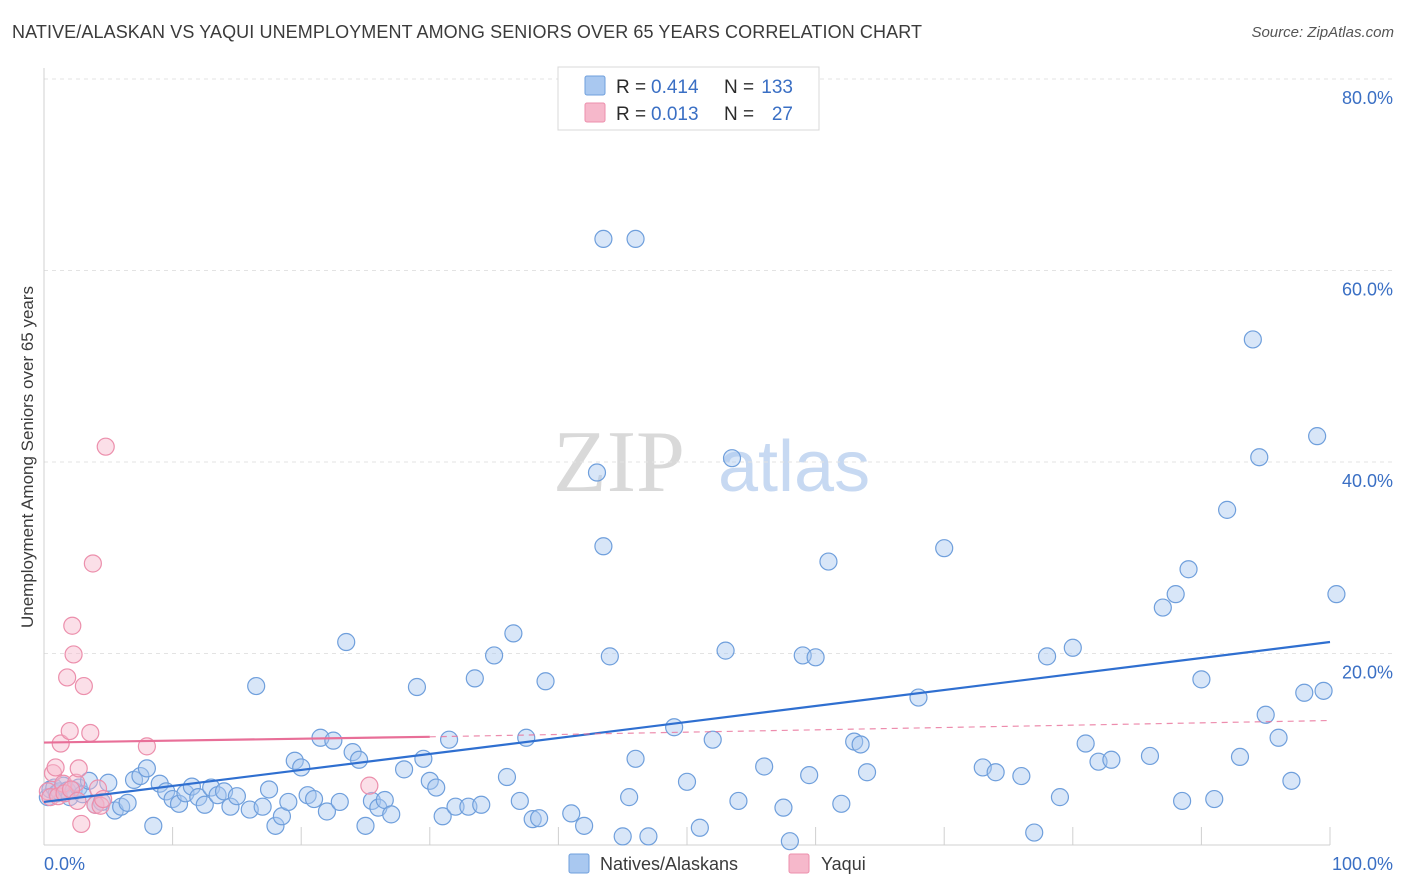  What do you see at coordinates (1367, 290) in the screenshot?
I see `y-tick-label: 60.0%` at bounding box center [1367, 290].